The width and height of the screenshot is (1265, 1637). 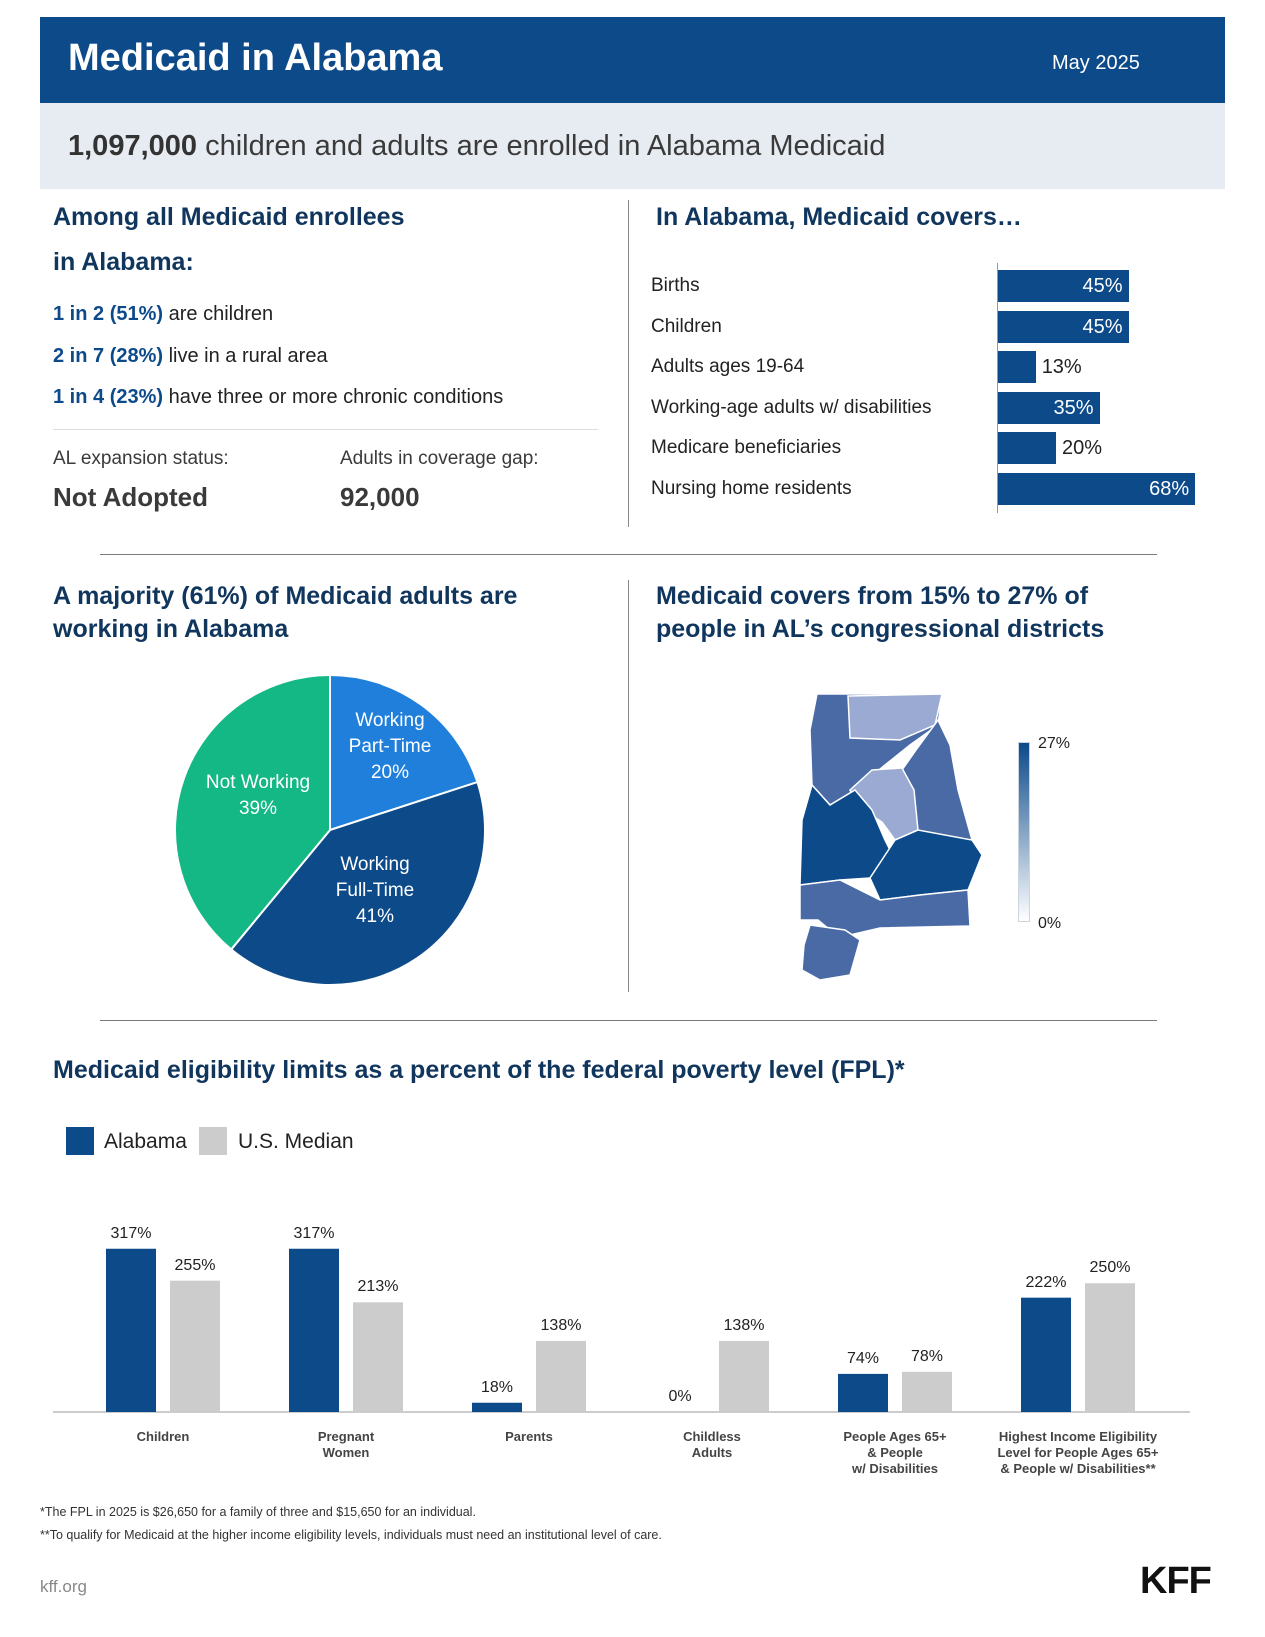 What do you see at coordinates (746, 447) in the screenshot?
I see `coverage-row-label: Medicare beneficiaries` at bounding box center [746, 447].